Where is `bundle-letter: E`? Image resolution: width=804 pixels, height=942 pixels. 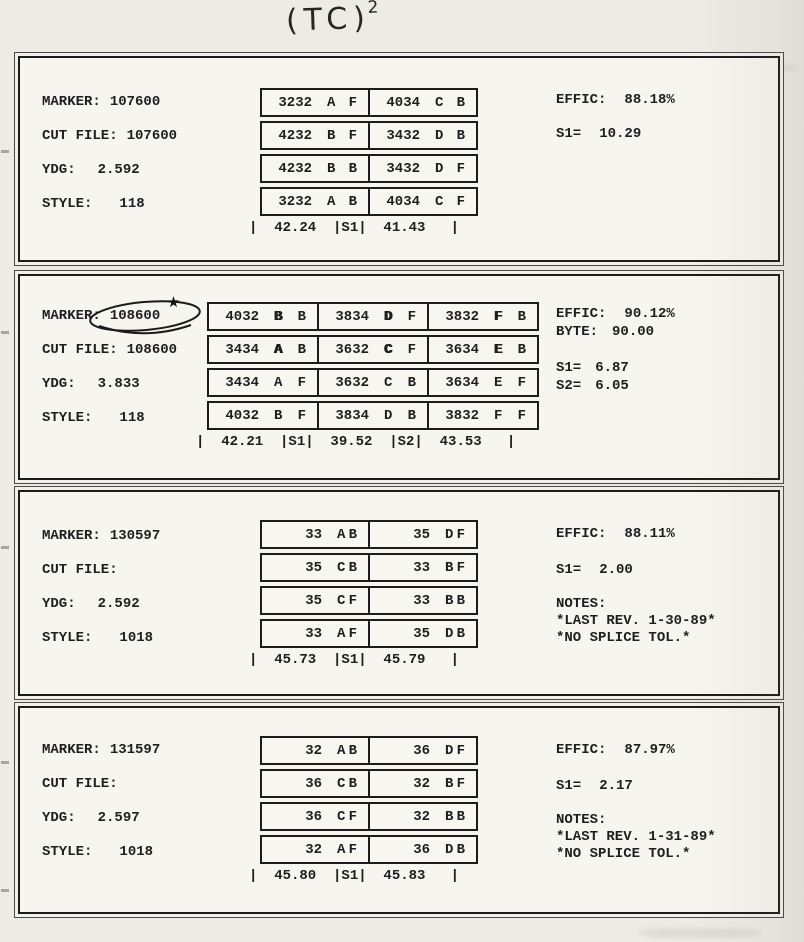
bundle-letter: E is located at coordinates (498, 349).